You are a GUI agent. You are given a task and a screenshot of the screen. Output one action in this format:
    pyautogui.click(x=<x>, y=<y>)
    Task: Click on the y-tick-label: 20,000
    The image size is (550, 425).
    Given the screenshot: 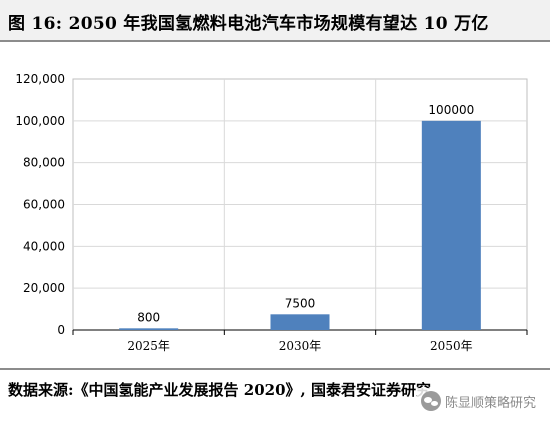 What is the action you would take?
    pyautogui.click(x=44, y=288)
    